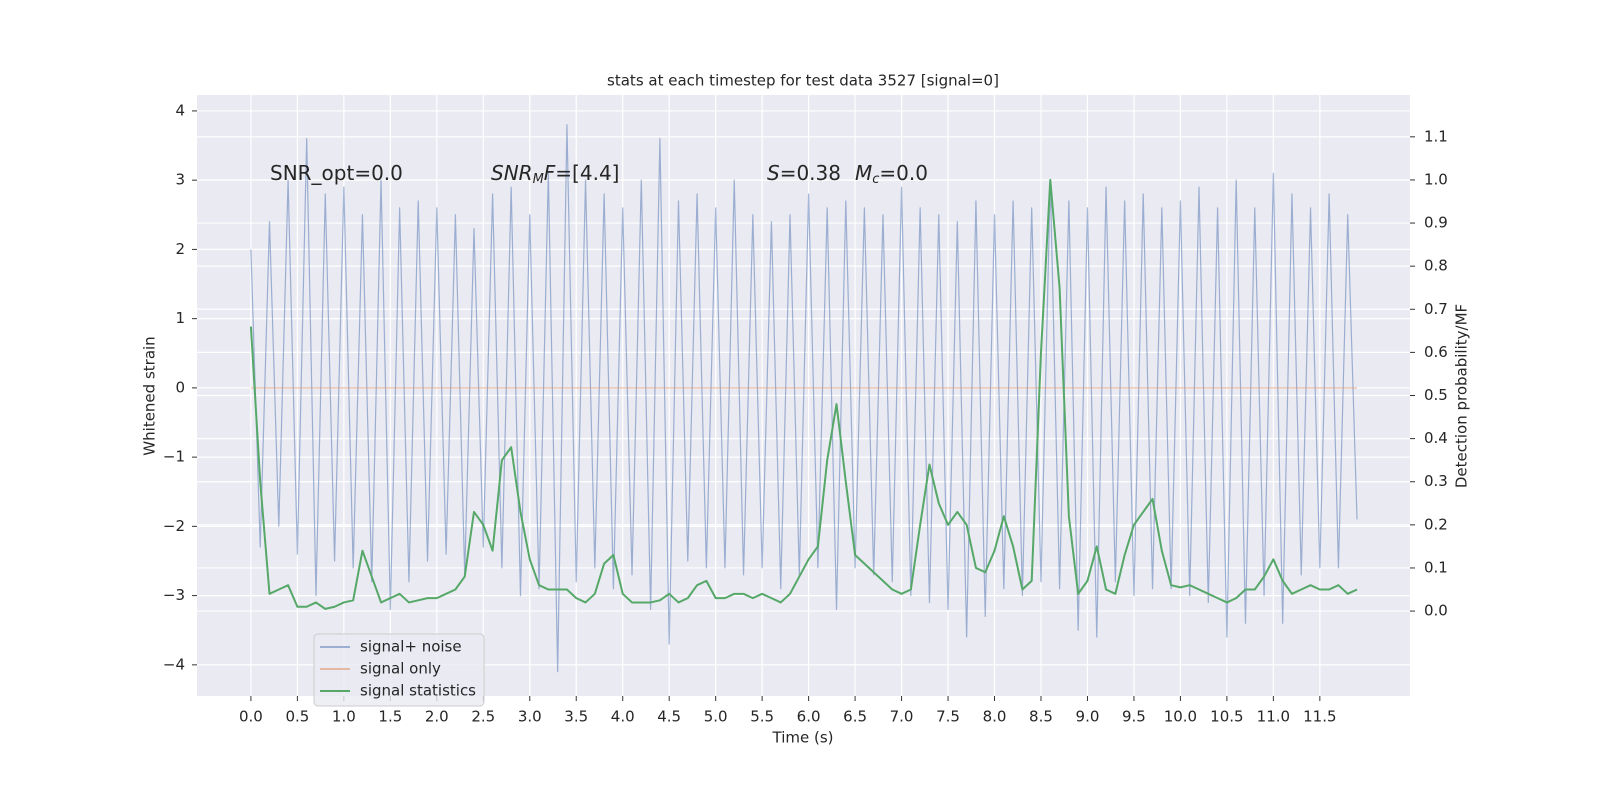 The width and height of the screenshot is (1600, 800). What do you see at coordinates (180, 318) in the screenshot?
I see `y-tick-label: 1` at bounding box center [180, 318].